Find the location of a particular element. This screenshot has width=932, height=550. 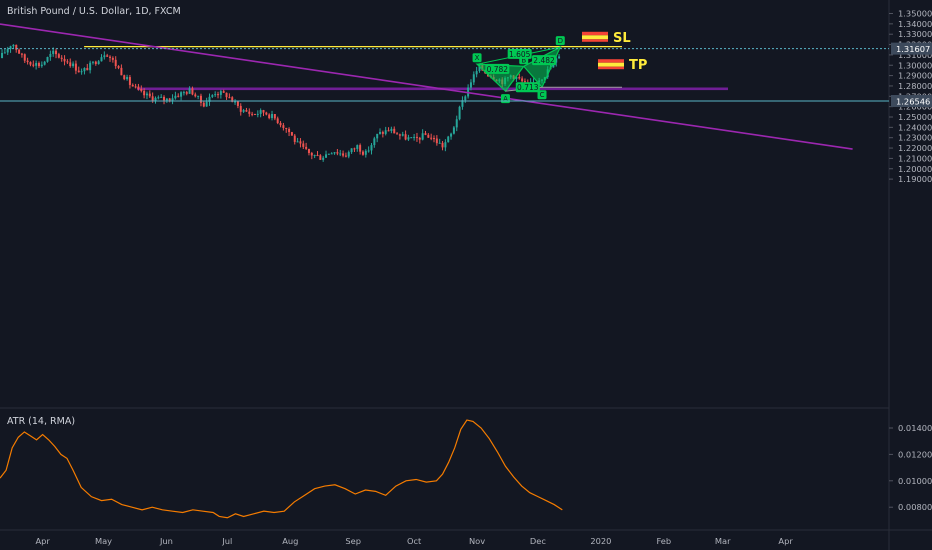

tp-label: TP is located at coordinates (638, 65).